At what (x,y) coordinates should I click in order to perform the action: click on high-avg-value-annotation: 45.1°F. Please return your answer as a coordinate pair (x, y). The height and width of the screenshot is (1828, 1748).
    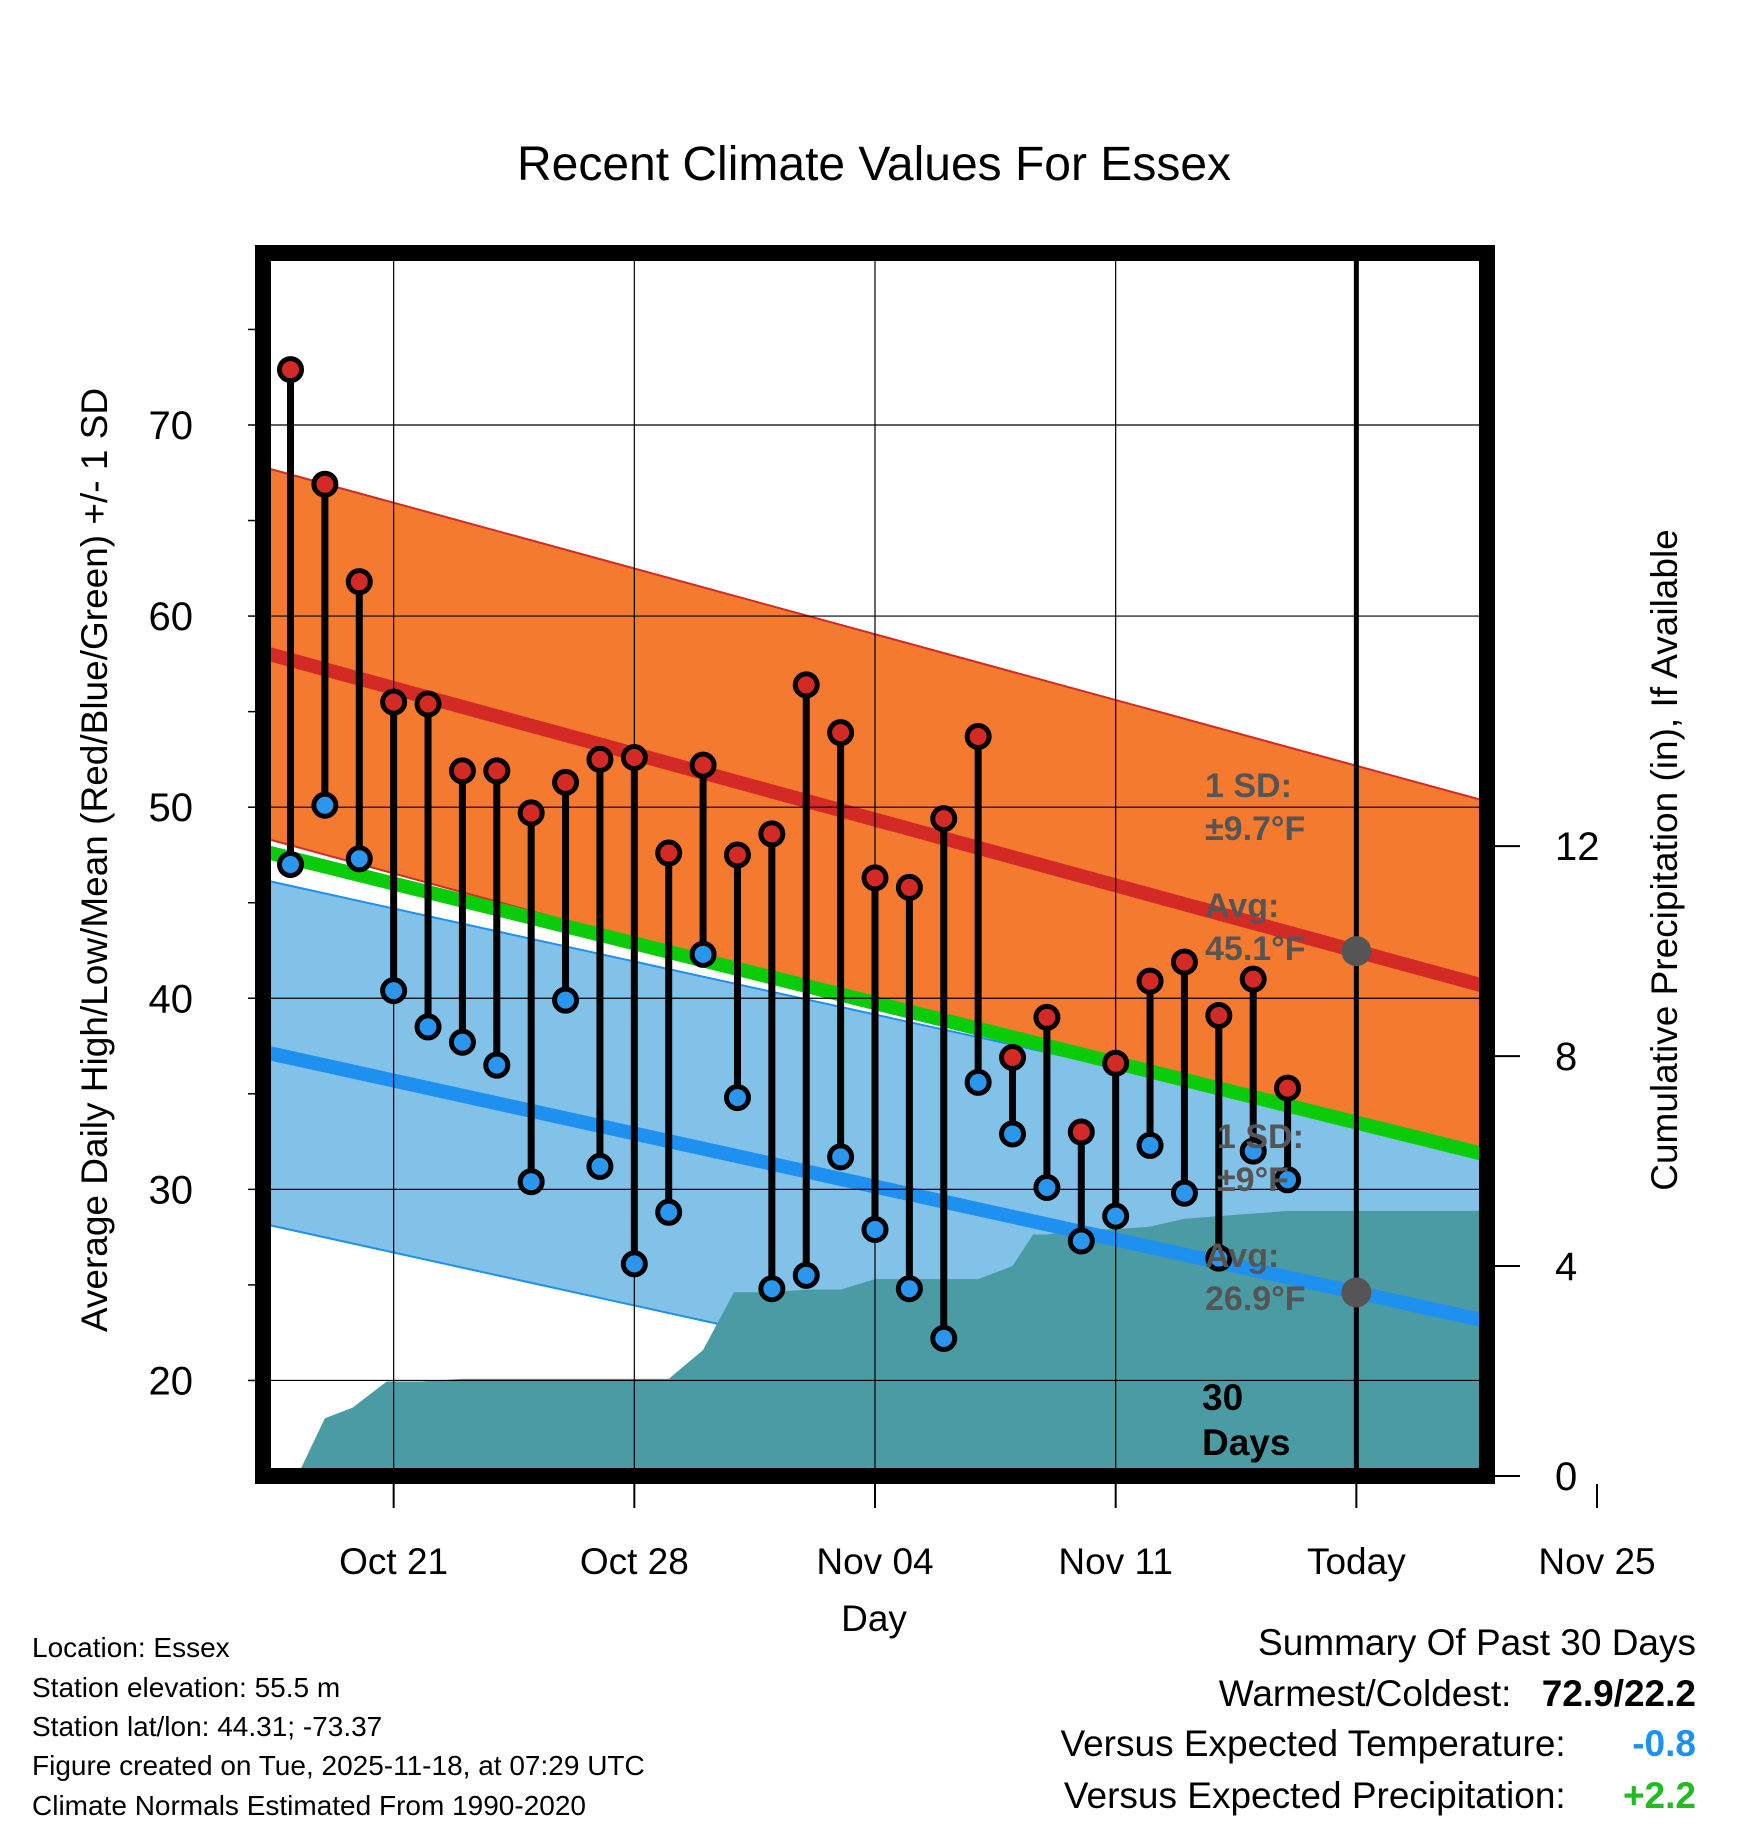
    Looking at the image, I should click on (1255, 949).